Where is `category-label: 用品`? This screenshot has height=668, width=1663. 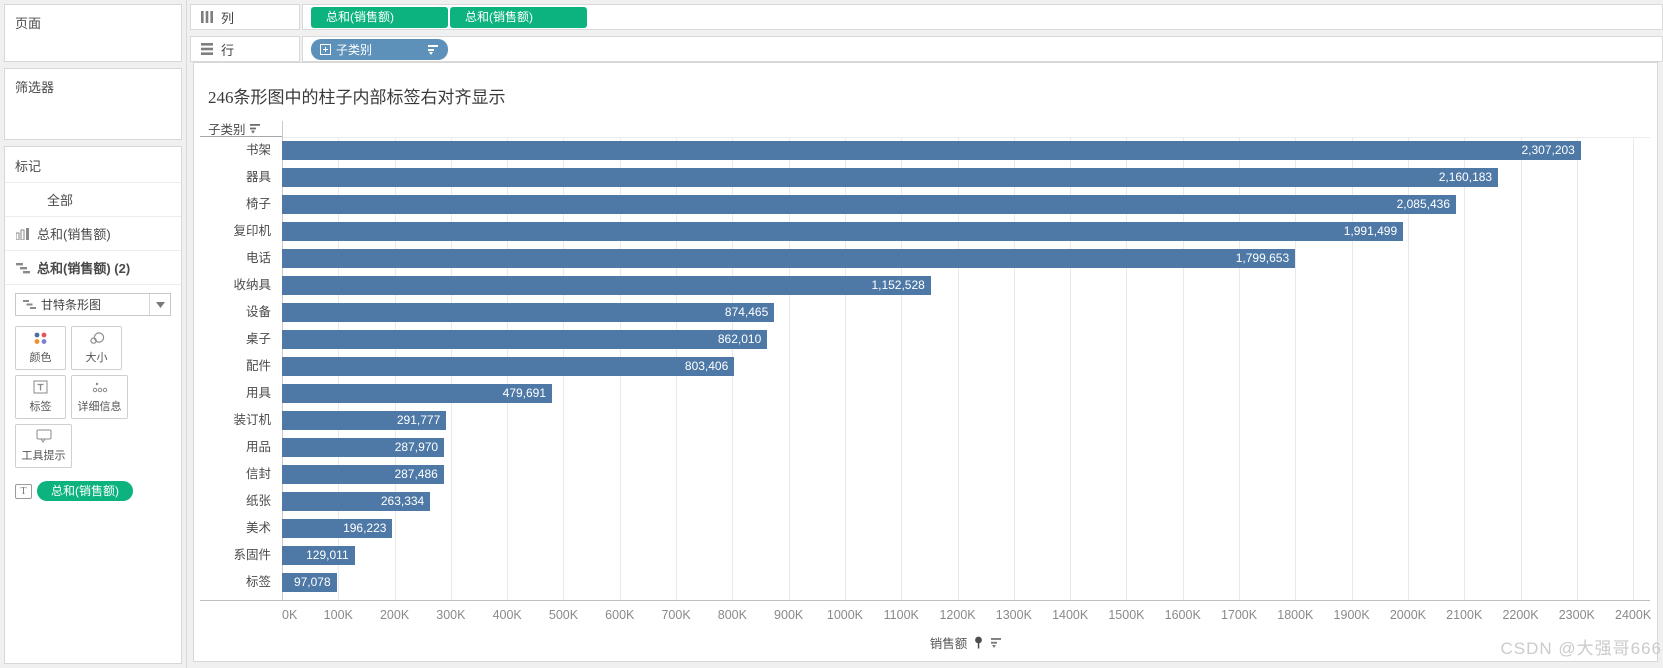
category-label: 用品 is located at coordinates (258, 447).